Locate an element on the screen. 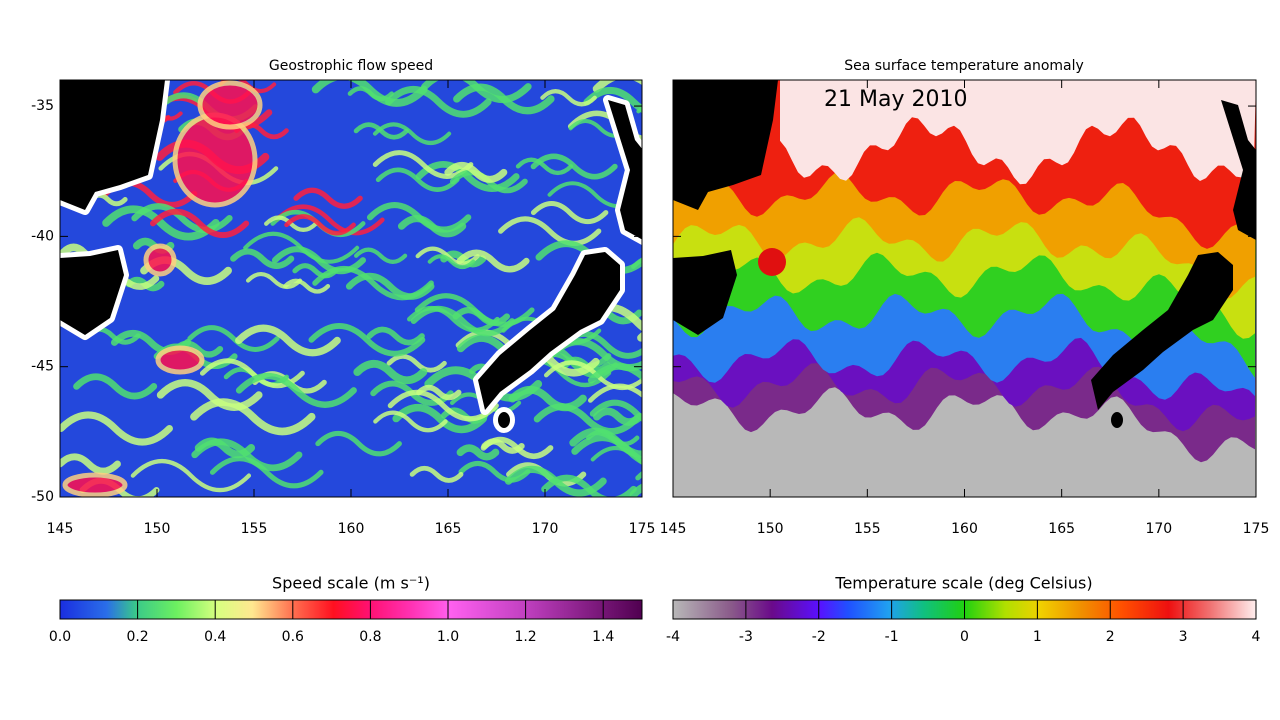  colorbar-tick-label: 2 is located at coordinates (1110, 637).